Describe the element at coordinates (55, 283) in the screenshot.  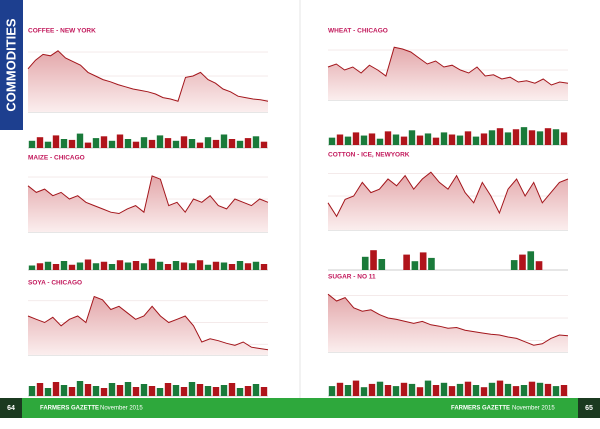
I see `chart-title: SOYA - CHICAGO` at that location.